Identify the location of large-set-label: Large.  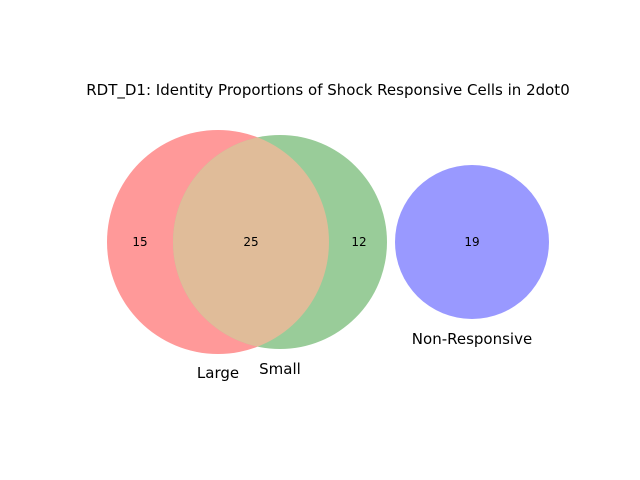
(218, 373).